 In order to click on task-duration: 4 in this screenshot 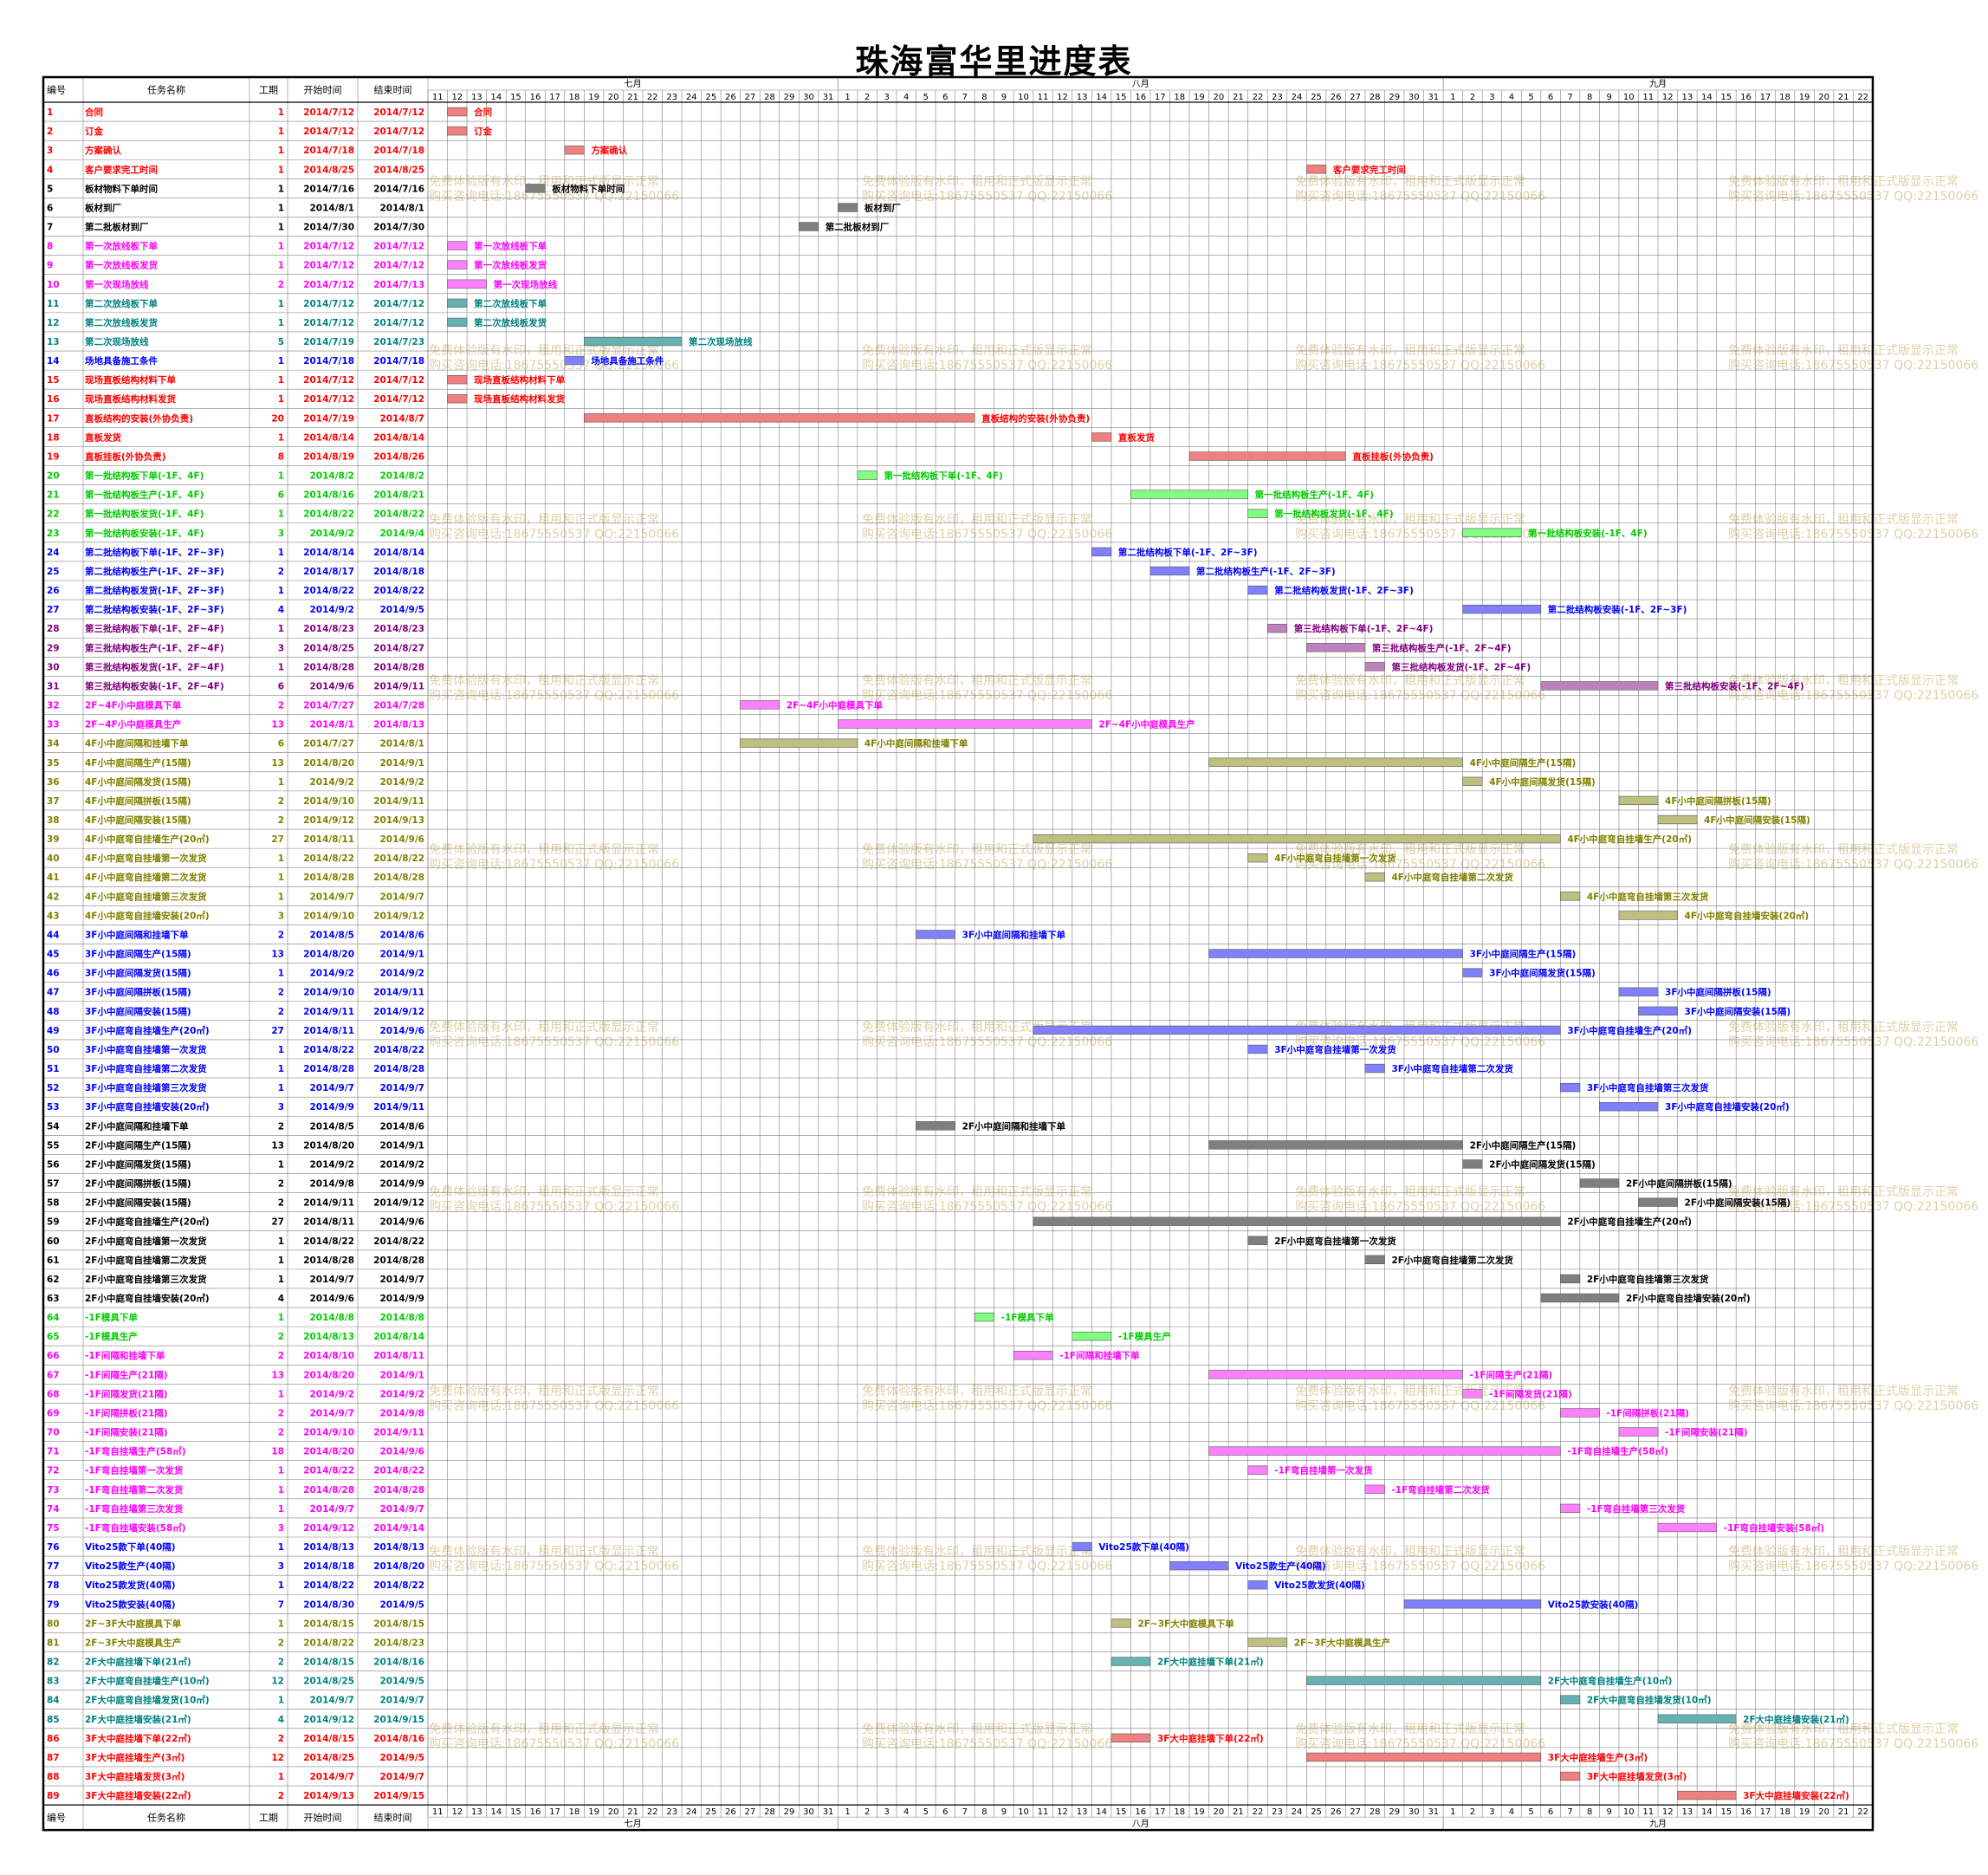, I will do `click(281, 1720)`.